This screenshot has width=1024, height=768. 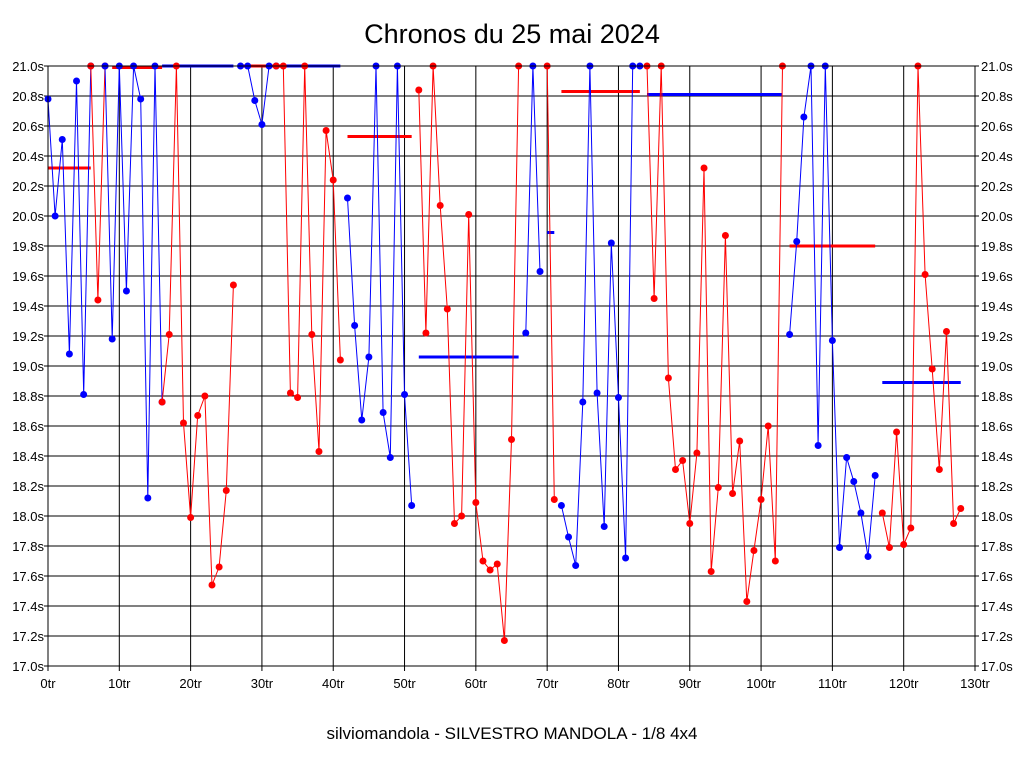 I want to click on y-tick-label-right: 19.8s, so click(x=997, y=246).